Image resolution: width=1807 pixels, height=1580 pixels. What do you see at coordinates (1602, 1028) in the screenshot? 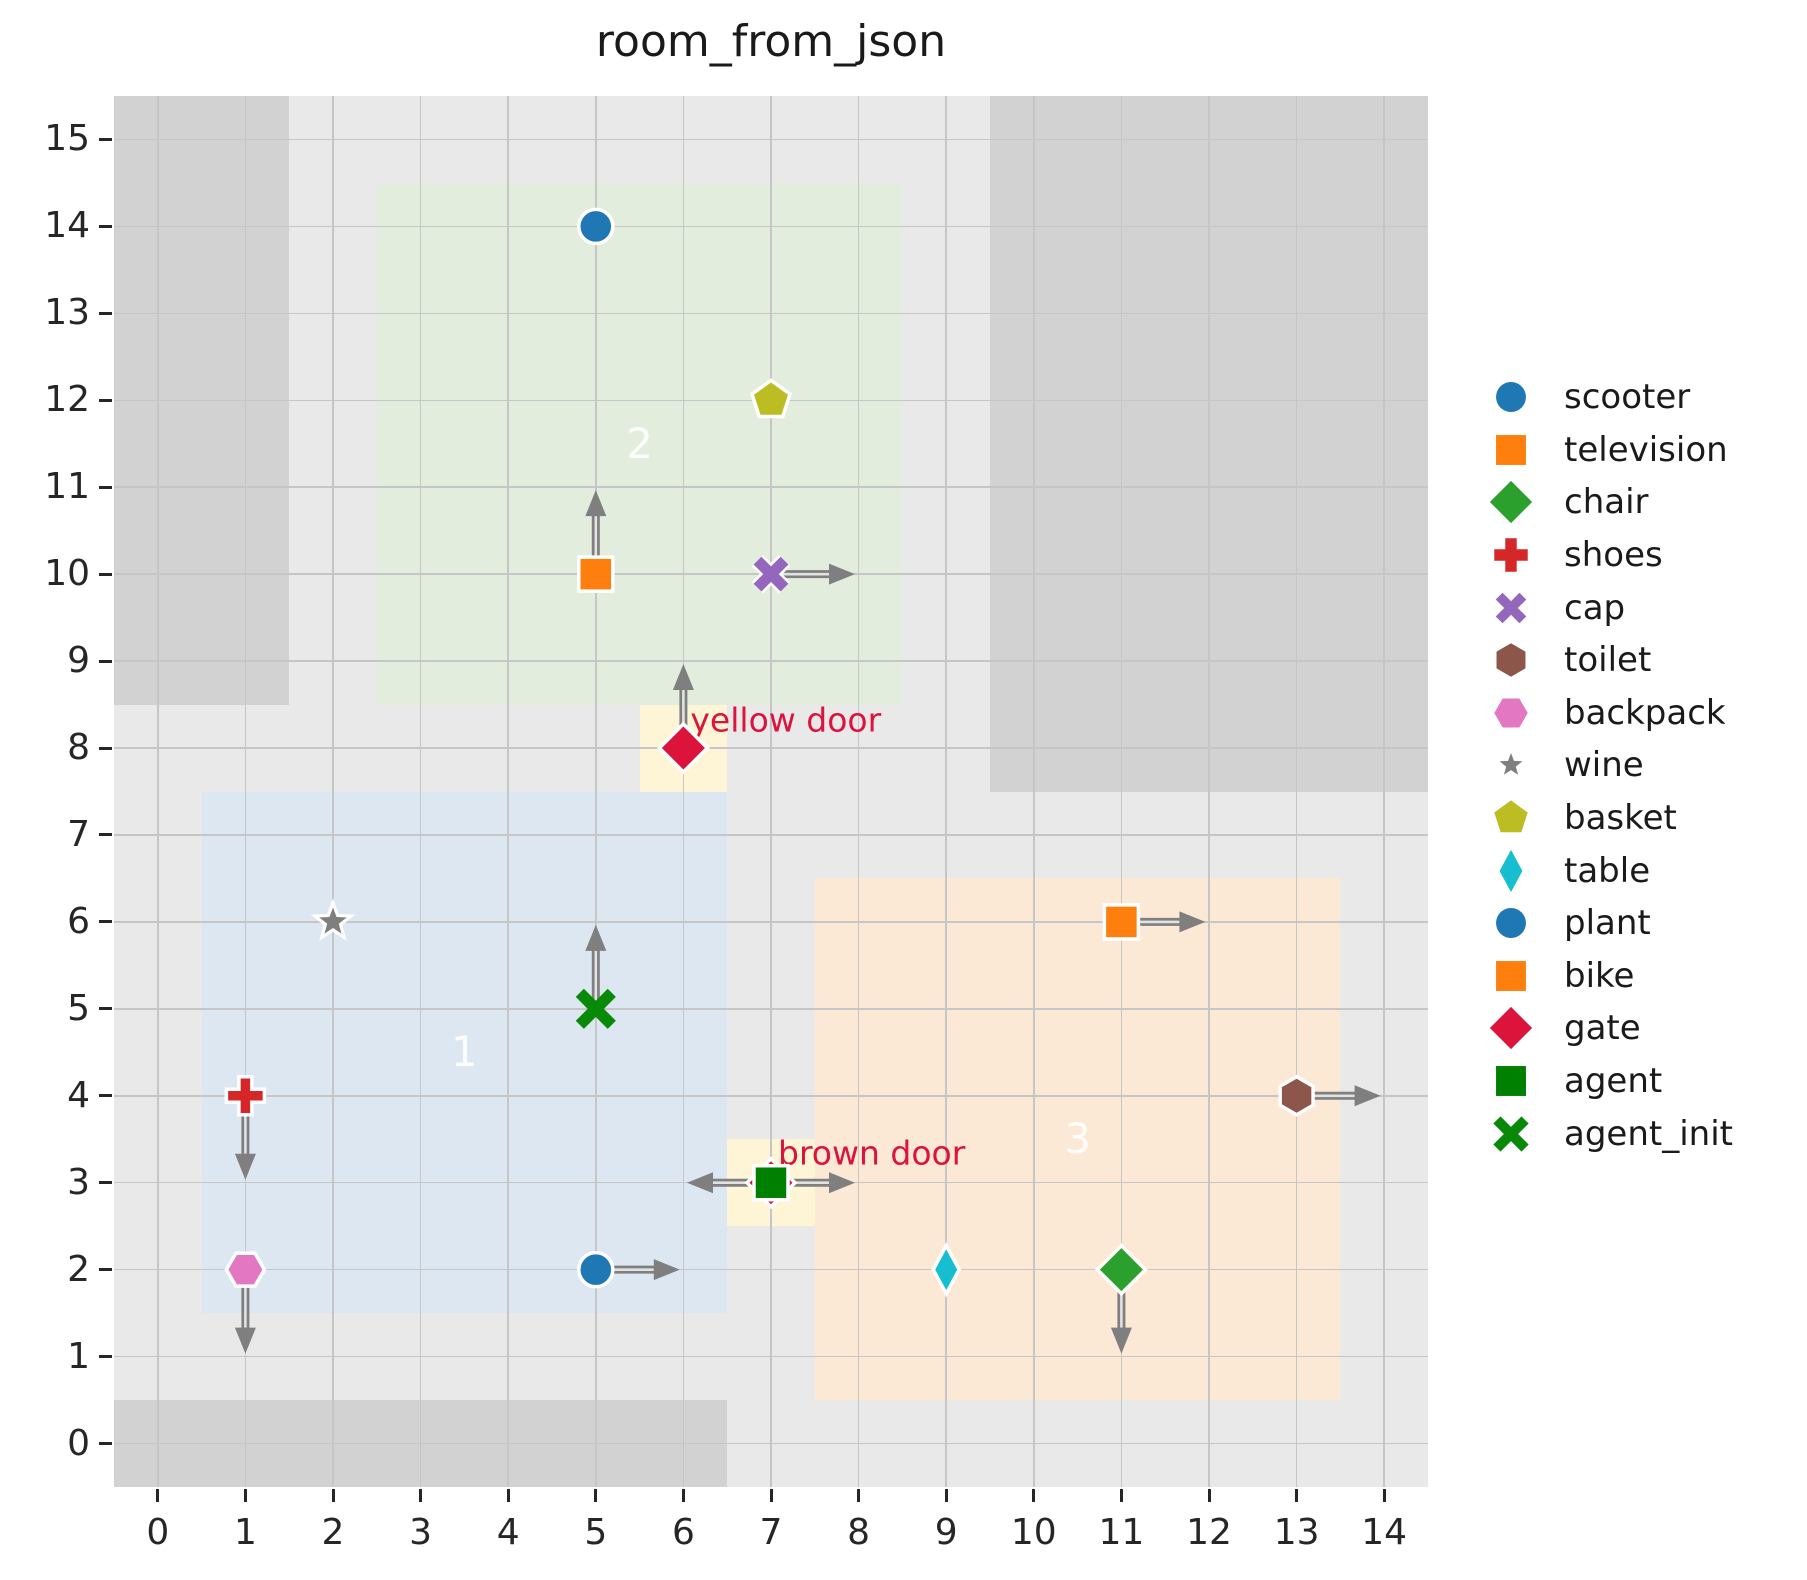
I see `legend-label-gate: gate` at bounding box center [1602, 1028].